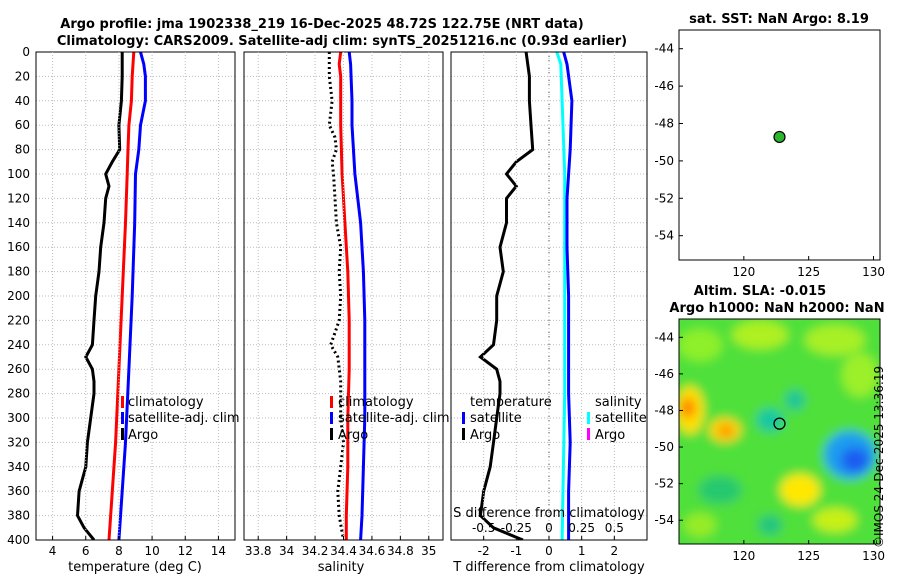 The width and height of the screenshot is (900, 580). Describe the element at coordinates (258, 551) in the screenshot. I see `x-tick-label: 33.8` at that location.